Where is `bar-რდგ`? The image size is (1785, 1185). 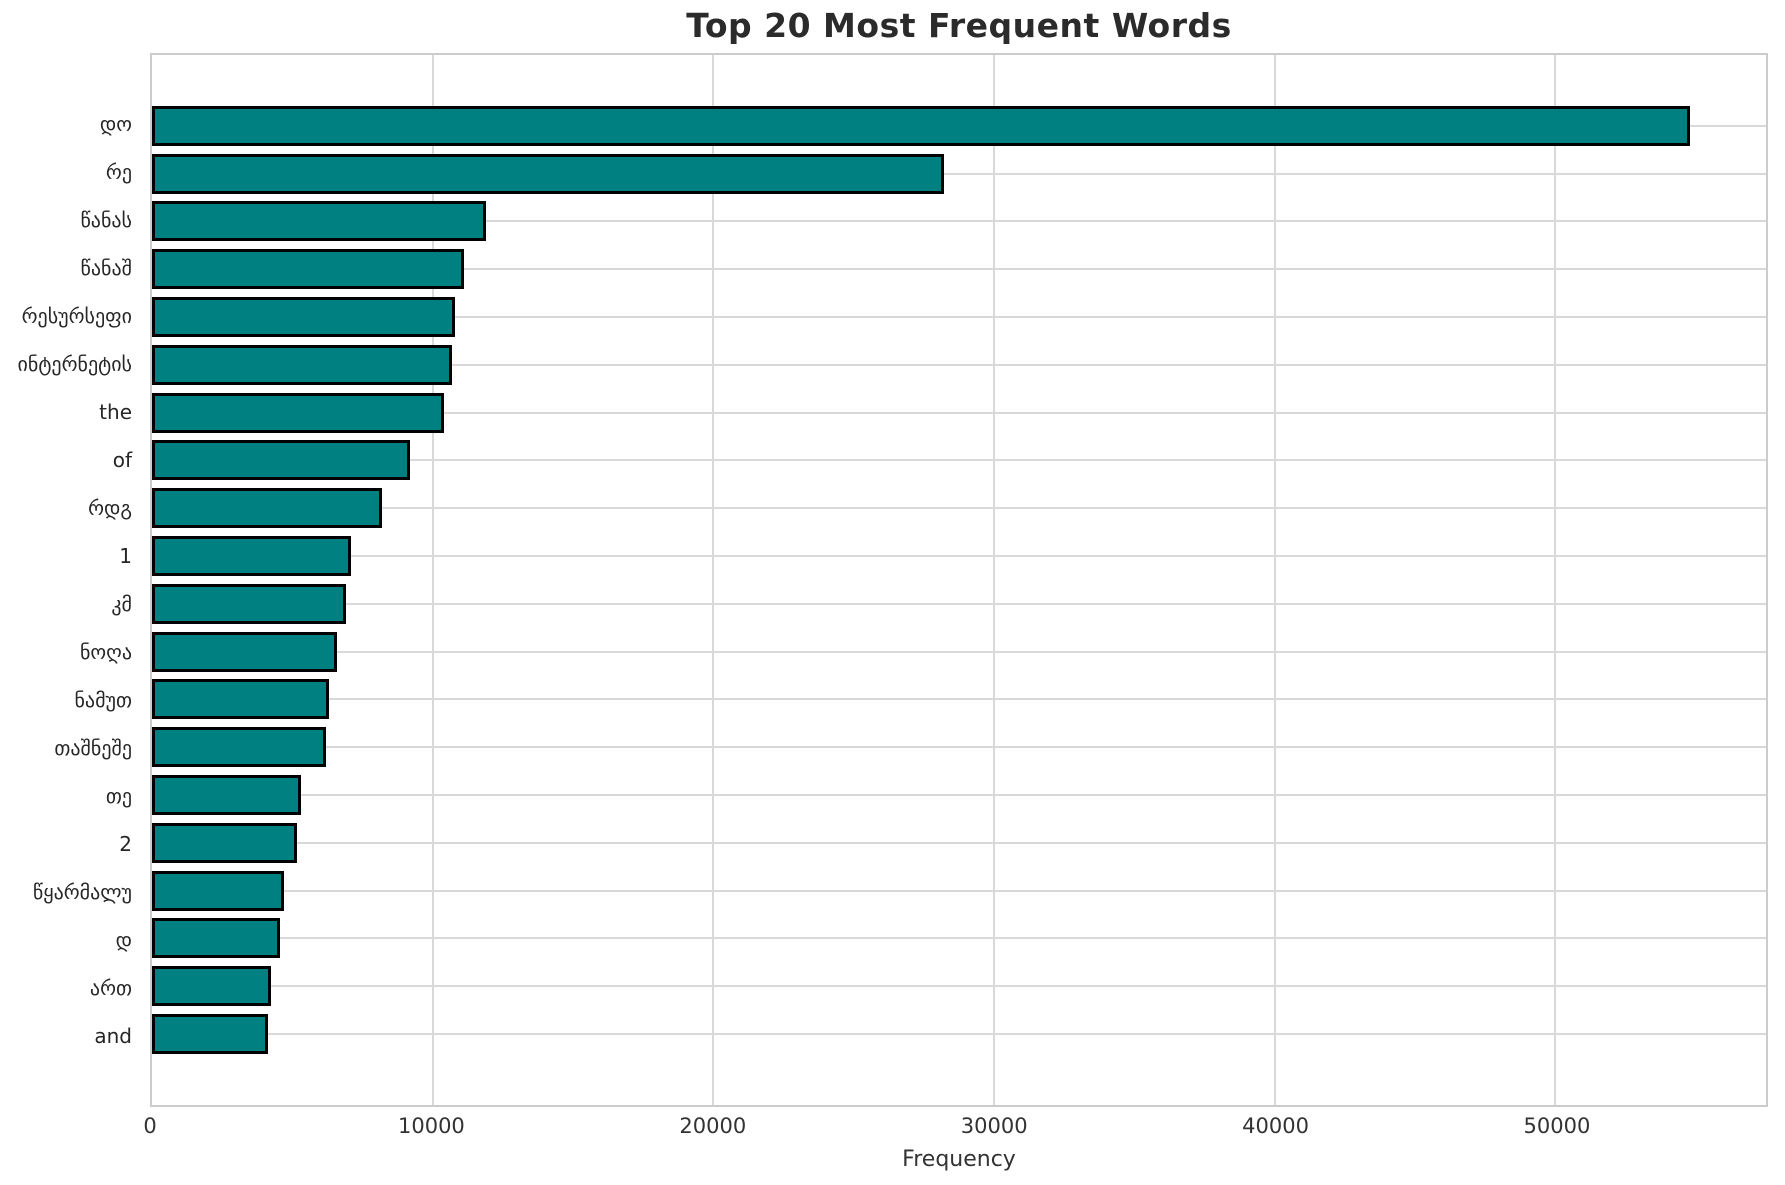 bar-რდგ is located at coordinates (267, 508).